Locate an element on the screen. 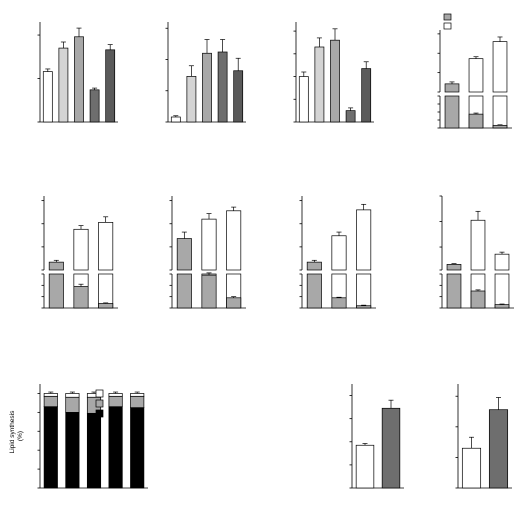 The image size is (520, 526). stack-oleate-c4-2b is located at coordinates (94, 450).